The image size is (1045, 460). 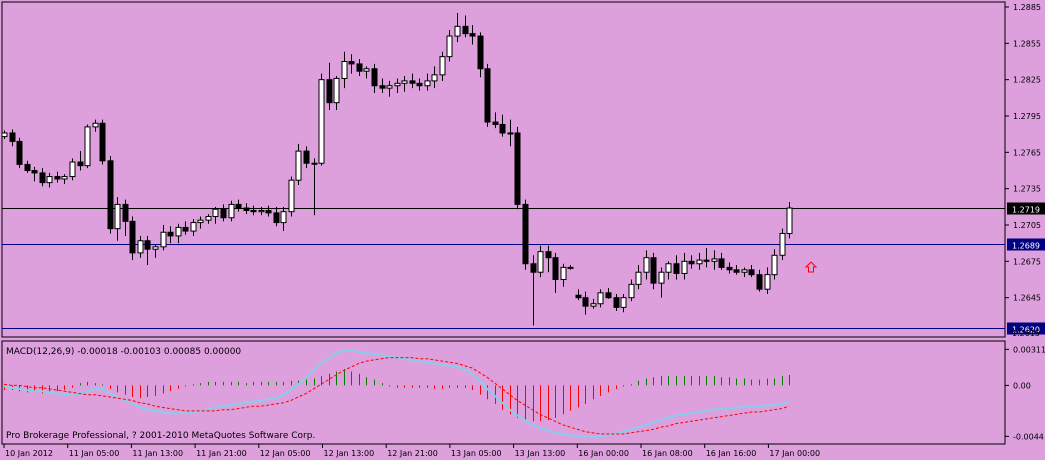 I want to click on up-arrow-icon, so click(x=811, y=267).